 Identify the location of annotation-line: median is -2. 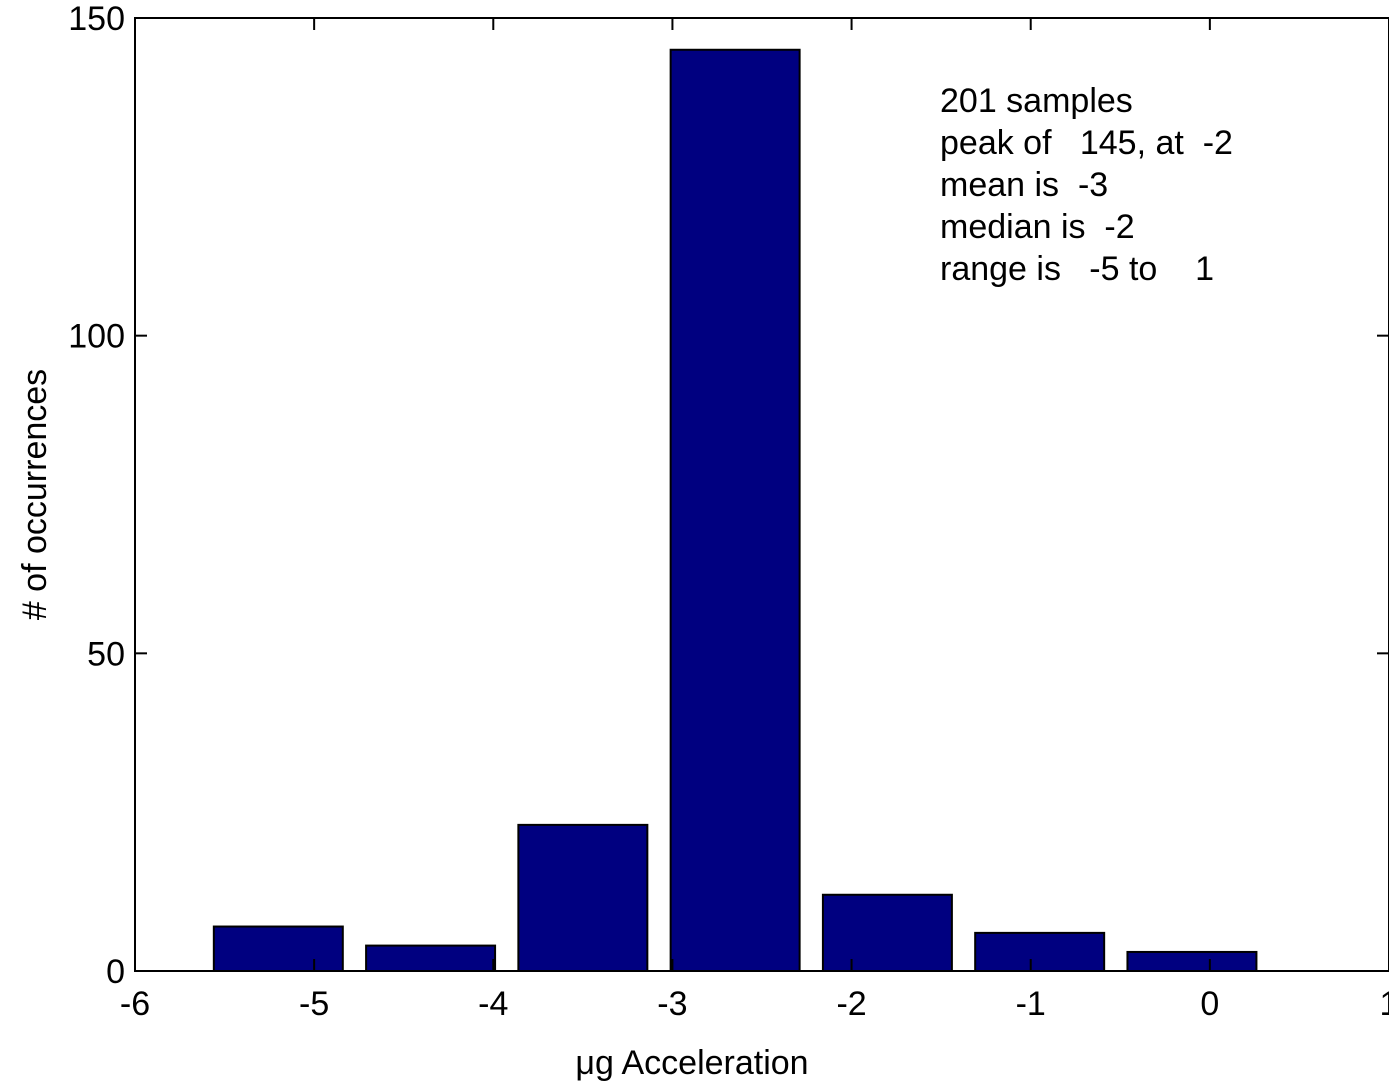
(1037, 227).